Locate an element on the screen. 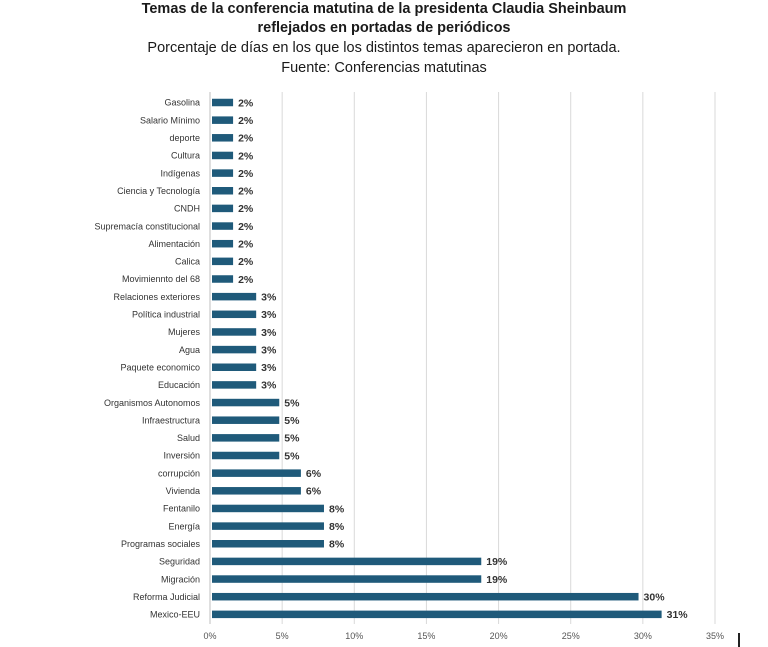  x-tick-label: 10% is located at coordinates (354, 636).